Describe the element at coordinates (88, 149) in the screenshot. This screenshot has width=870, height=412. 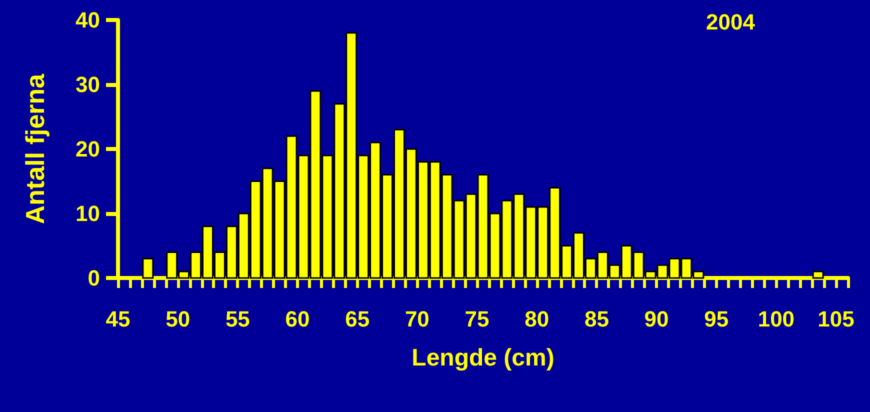
I see `y-tick-label: 20` at that location.